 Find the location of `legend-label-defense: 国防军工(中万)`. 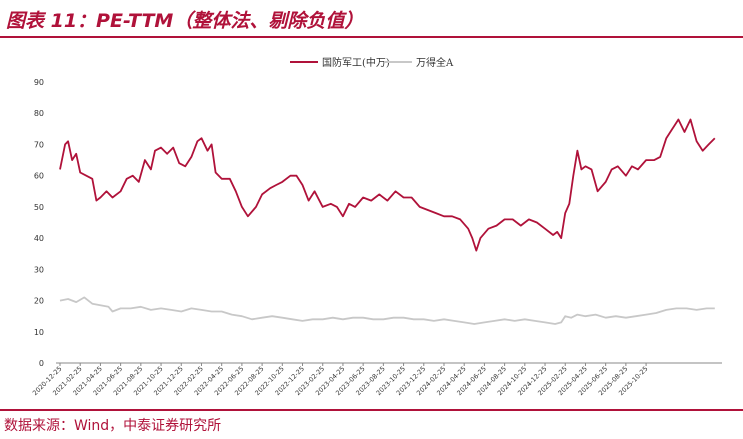

legend-label-defense: 国防军工(中万) is located at coordinates (356, 62).